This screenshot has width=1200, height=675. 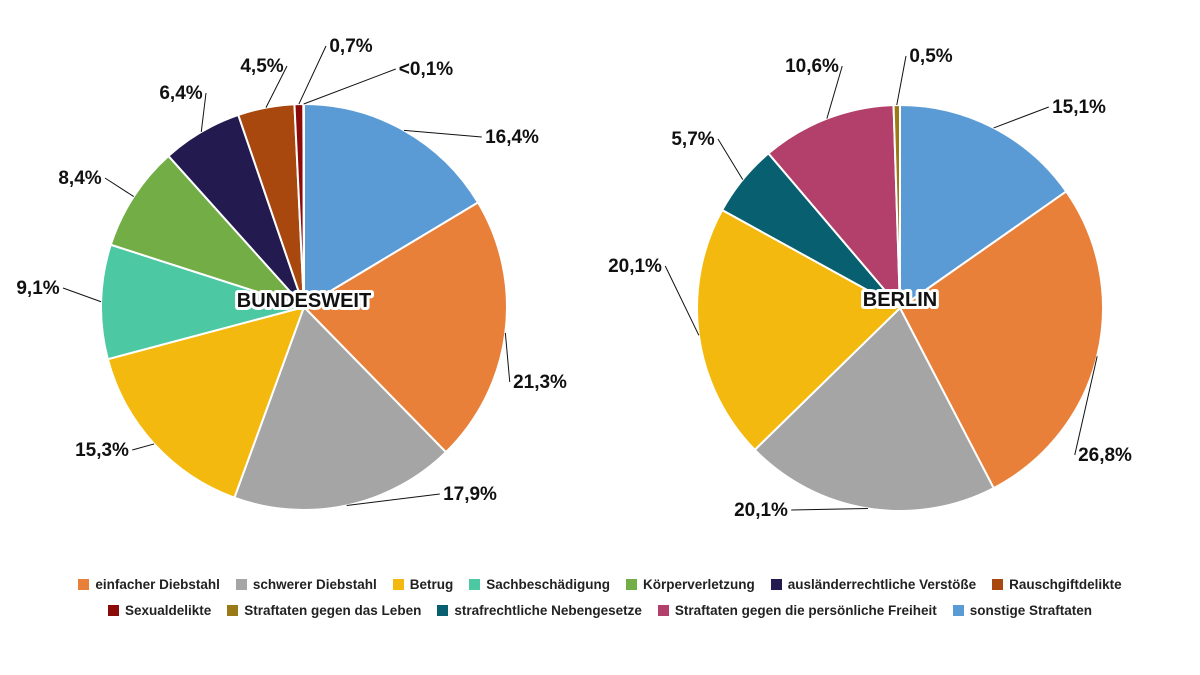 I want to click on legend-item-koerperverletzung: Körperverletzung, so click(x=690, y=584).